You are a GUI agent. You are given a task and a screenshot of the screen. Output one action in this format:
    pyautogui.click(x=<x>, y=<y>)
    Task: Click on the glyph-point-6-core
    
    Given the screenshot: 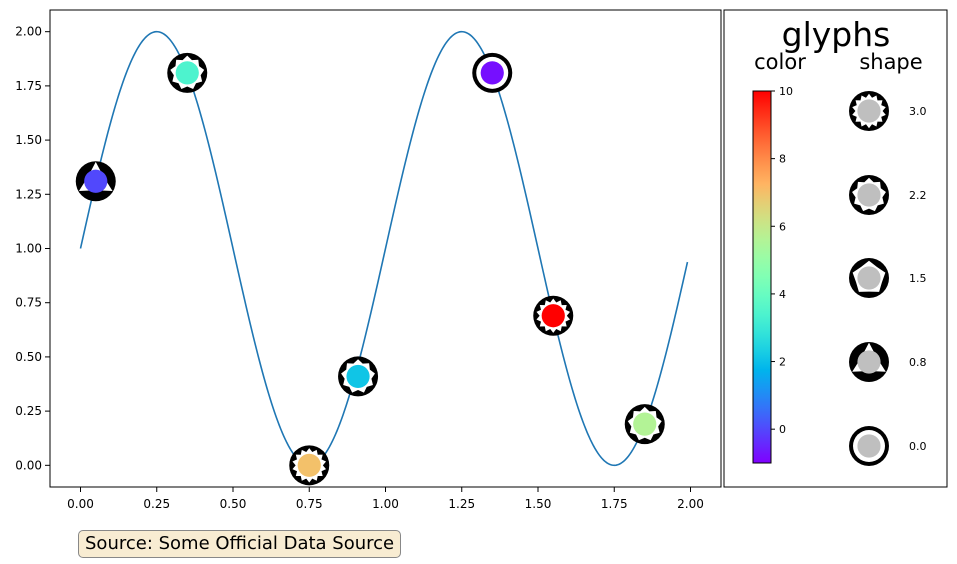 What is the action you would take?
    pyautogui.click(x=645, y=424)
    